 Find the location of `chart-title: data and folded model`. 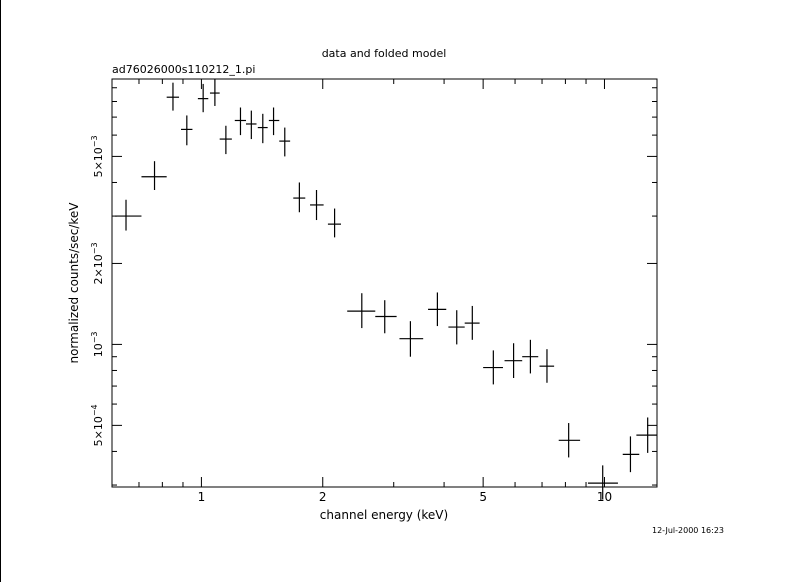

chart-title: data and folded model is located at coordinates (384, 53).